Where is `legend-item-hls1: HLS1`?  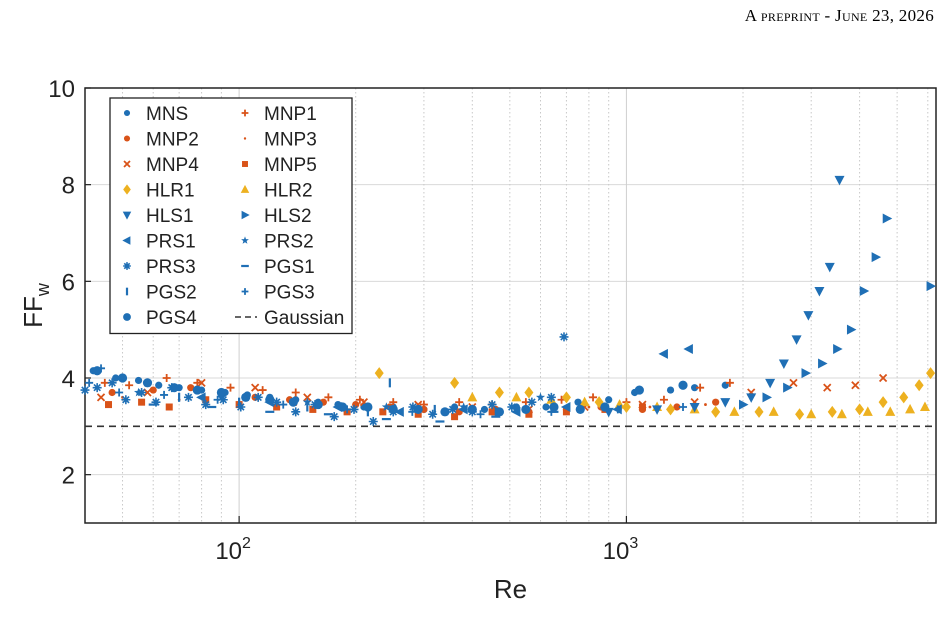 legend-item-hls1: HLS1 is located at coordinates (158, 216).